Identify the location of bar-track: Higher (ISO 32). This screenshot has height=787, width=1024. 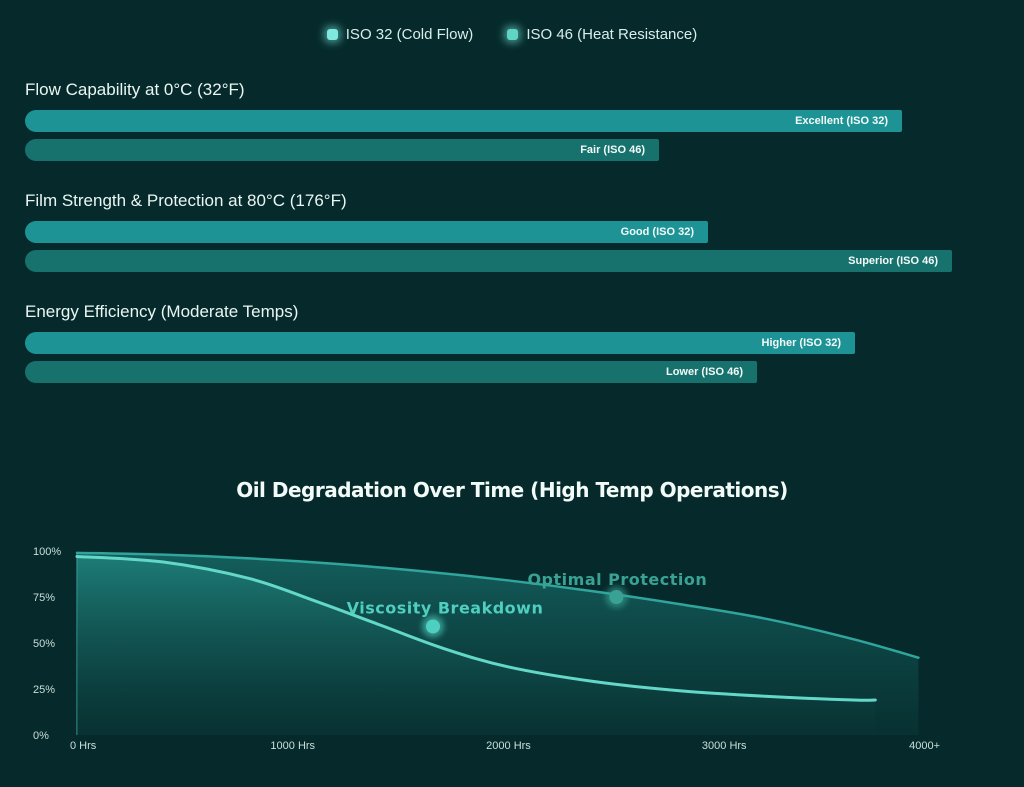
(515, 343).